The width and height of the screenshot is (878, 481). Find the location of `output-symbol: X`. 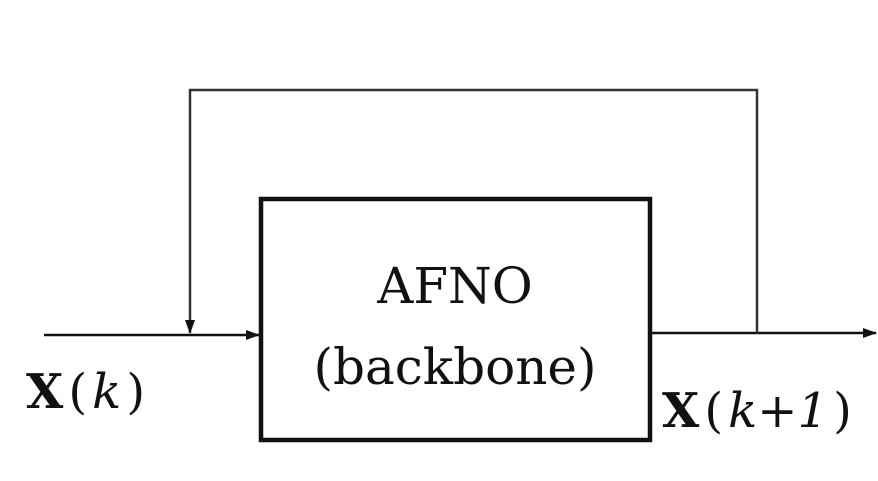

output-symbol: X is located at coordinates (681, 411).